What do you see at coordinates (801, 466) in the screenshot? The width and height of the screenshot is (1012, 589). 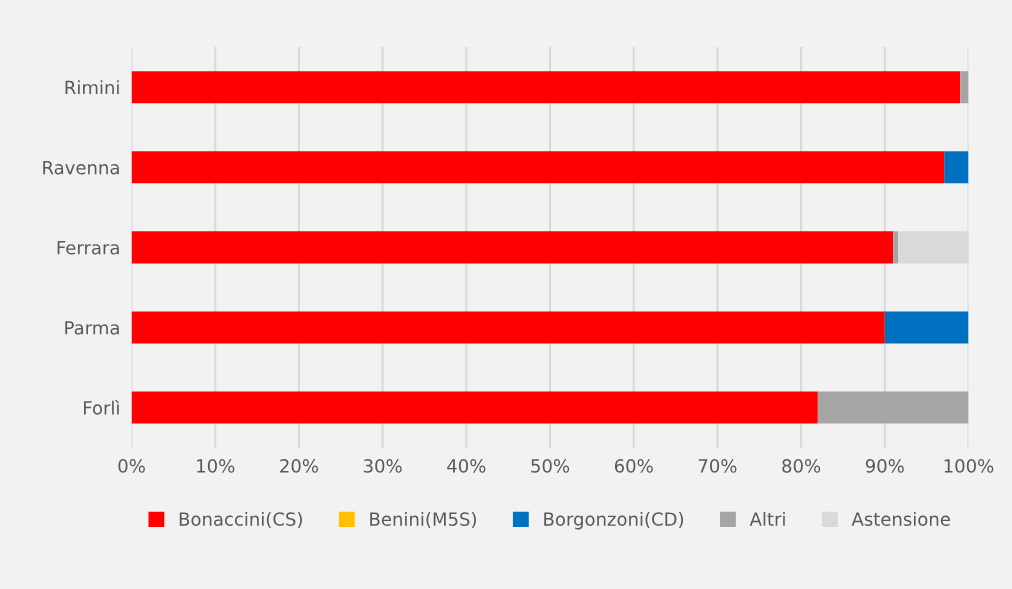 I see `x-tick-label: 80%` at bounding box center [801, 466].